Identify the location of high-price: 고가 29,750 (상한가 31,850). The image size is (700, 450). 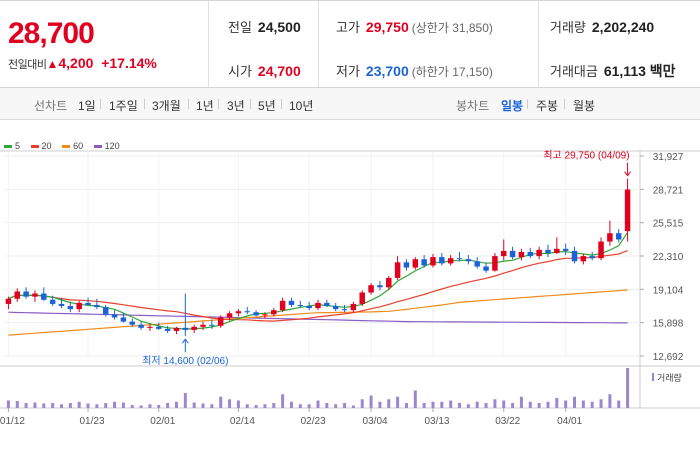
(414, 27).